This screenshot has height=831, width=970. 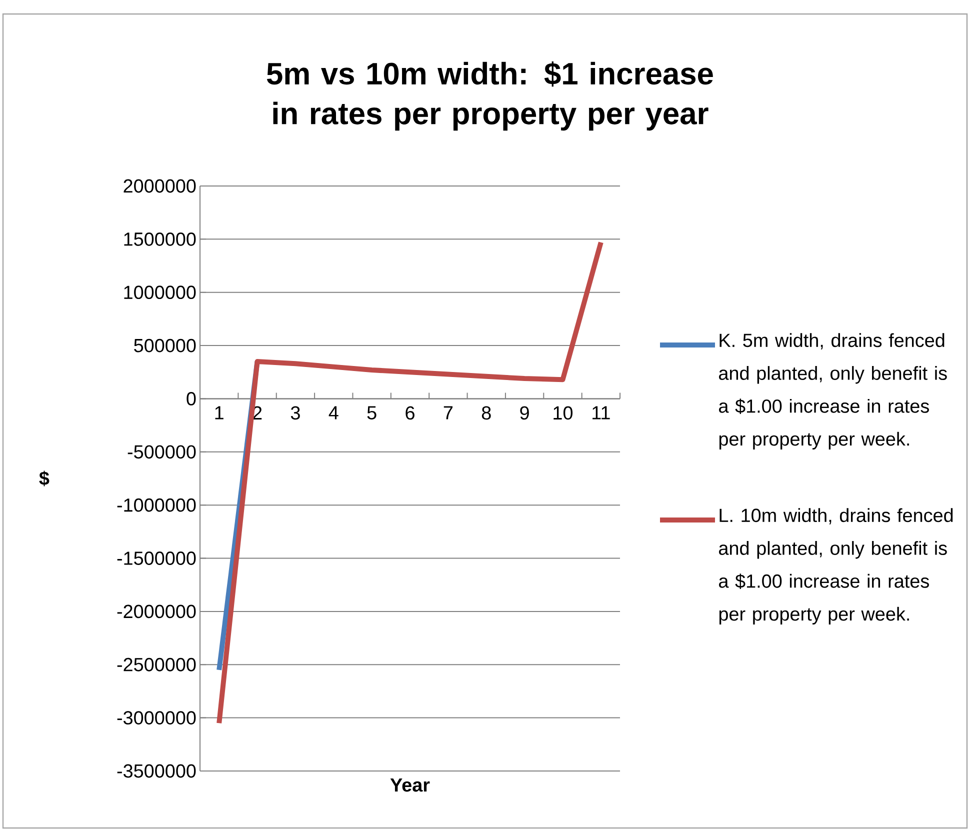 What do you see at coordinates (448, 413) in the screenshot?
I see `x-tick-label: 7` at bounding box center [448, 413].